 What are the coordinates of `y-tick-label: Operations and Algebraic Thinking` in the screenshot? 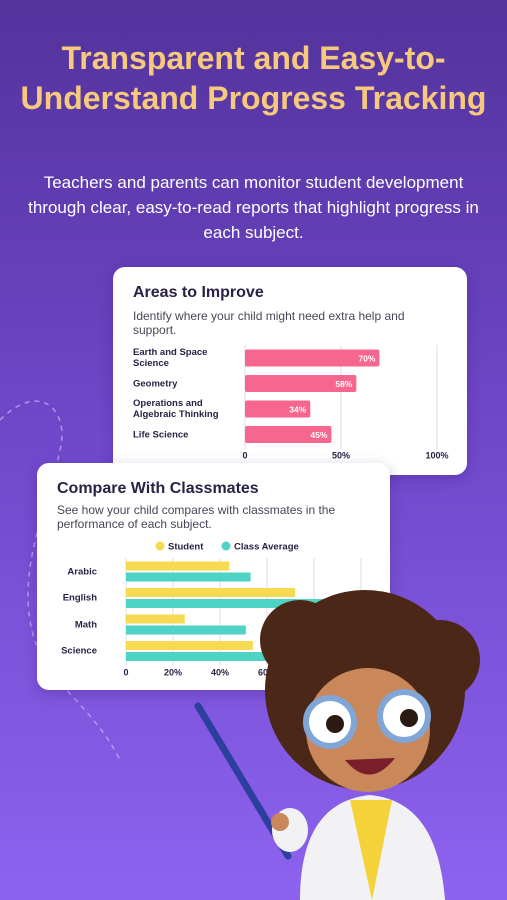 It's located at (176, 409).